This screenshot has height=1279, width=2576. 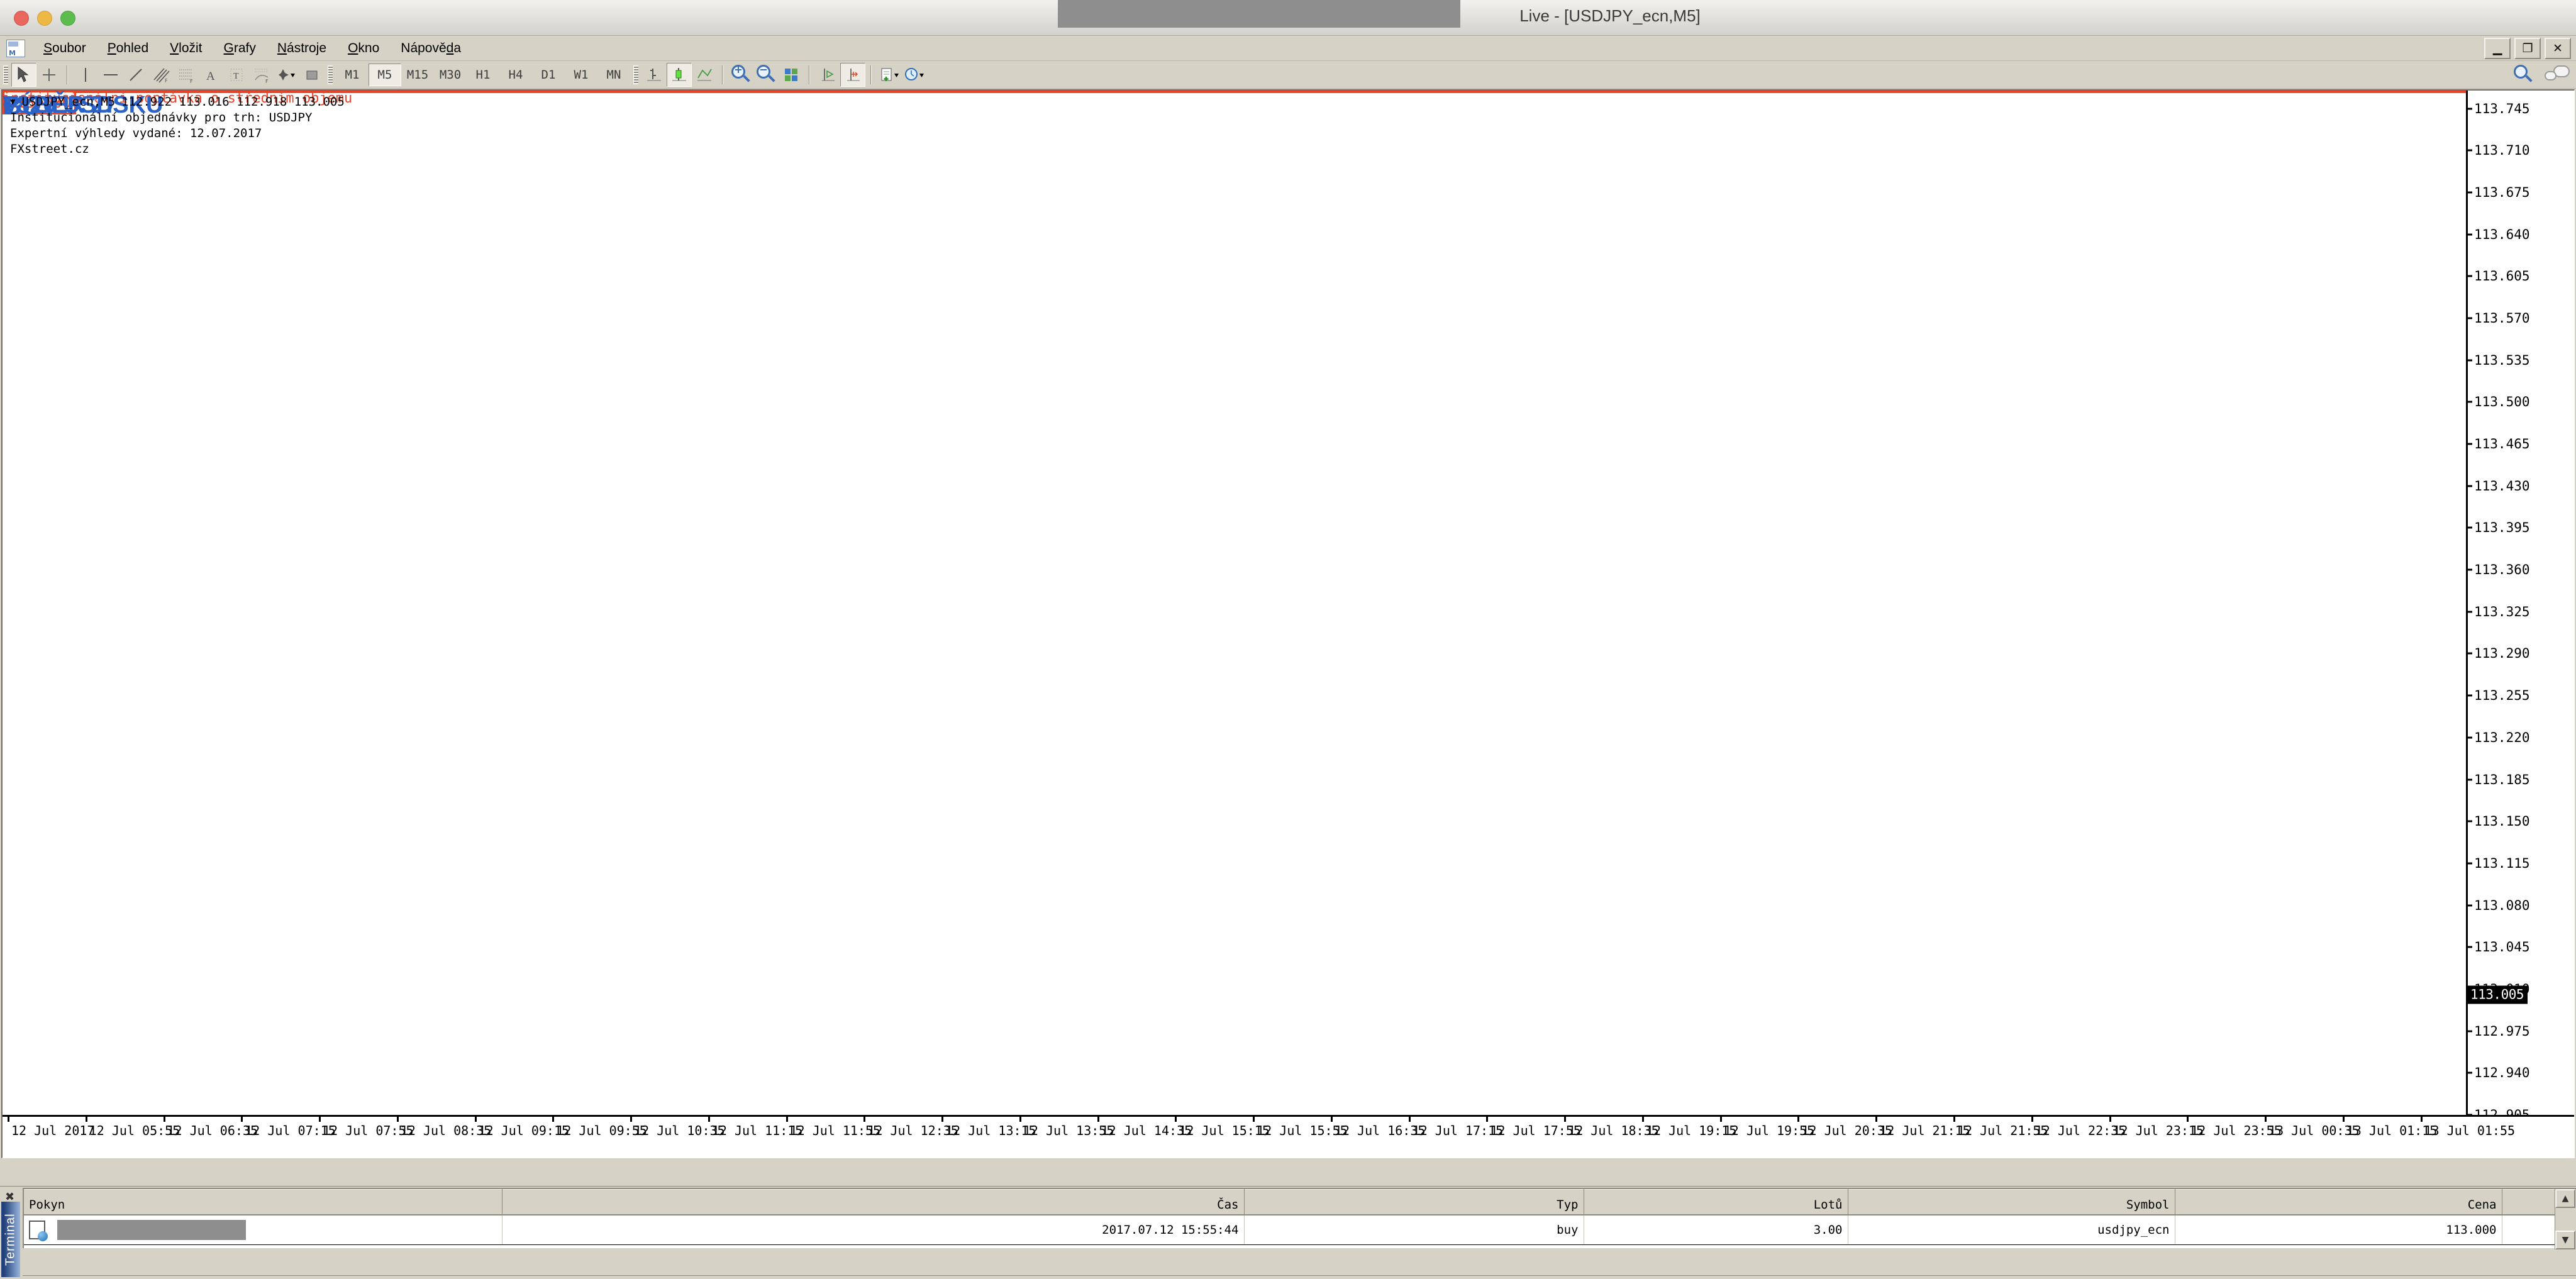 What do you see at coordinates (53, 1130) in the screenshot?
I see `time-axis-label: 12 Jul 2017` at bounding box center [53, 1130].